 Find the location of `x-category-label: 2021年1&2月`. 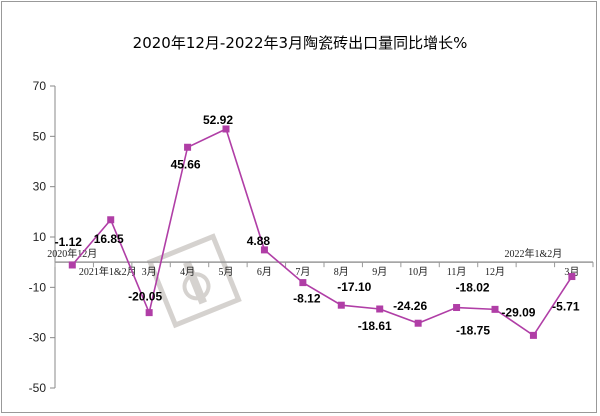

x-category-label: 2021年1&2月 is located at coordinates (108, 271).